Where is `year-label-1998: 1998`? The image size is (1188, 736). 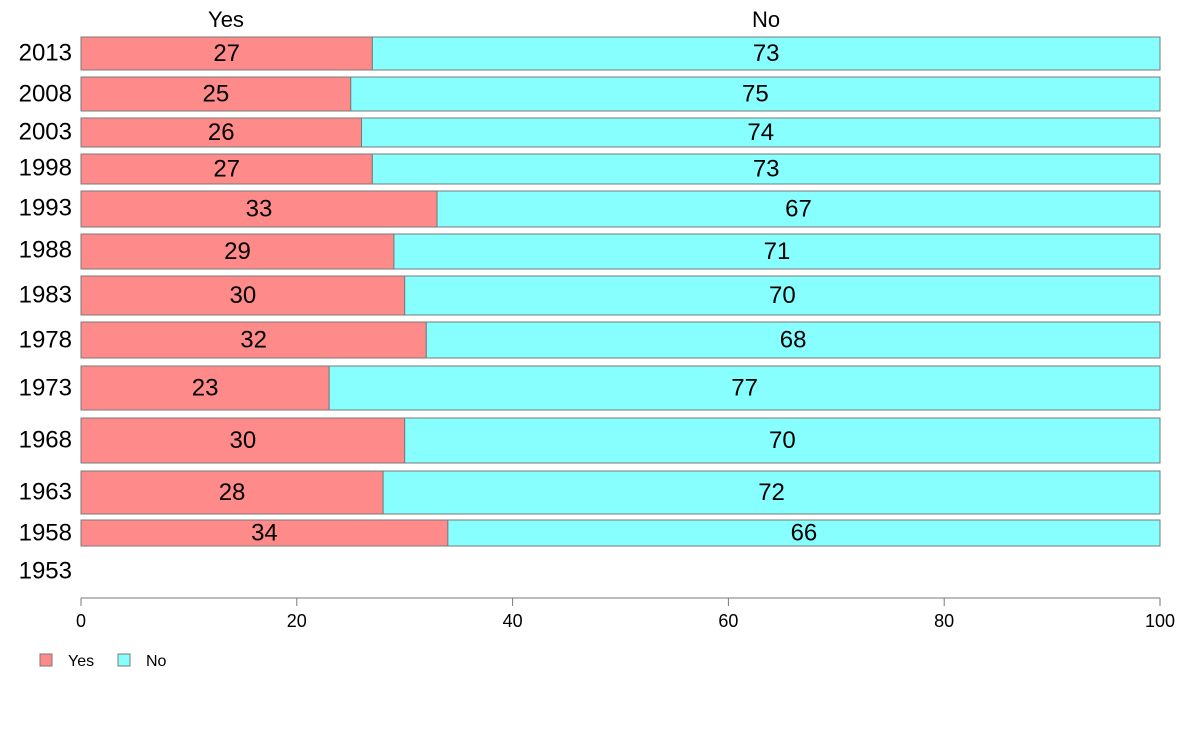 year-label-1998: 1998 is located at coordinates (45, 167).